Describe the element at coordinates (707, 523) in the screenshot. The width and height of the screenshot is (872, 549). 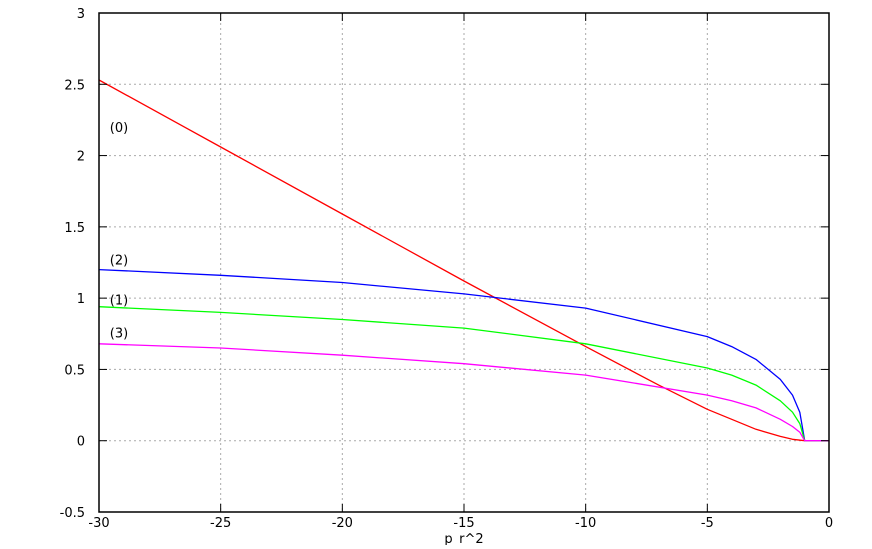
I see `x-tick-label: -5` at that location.